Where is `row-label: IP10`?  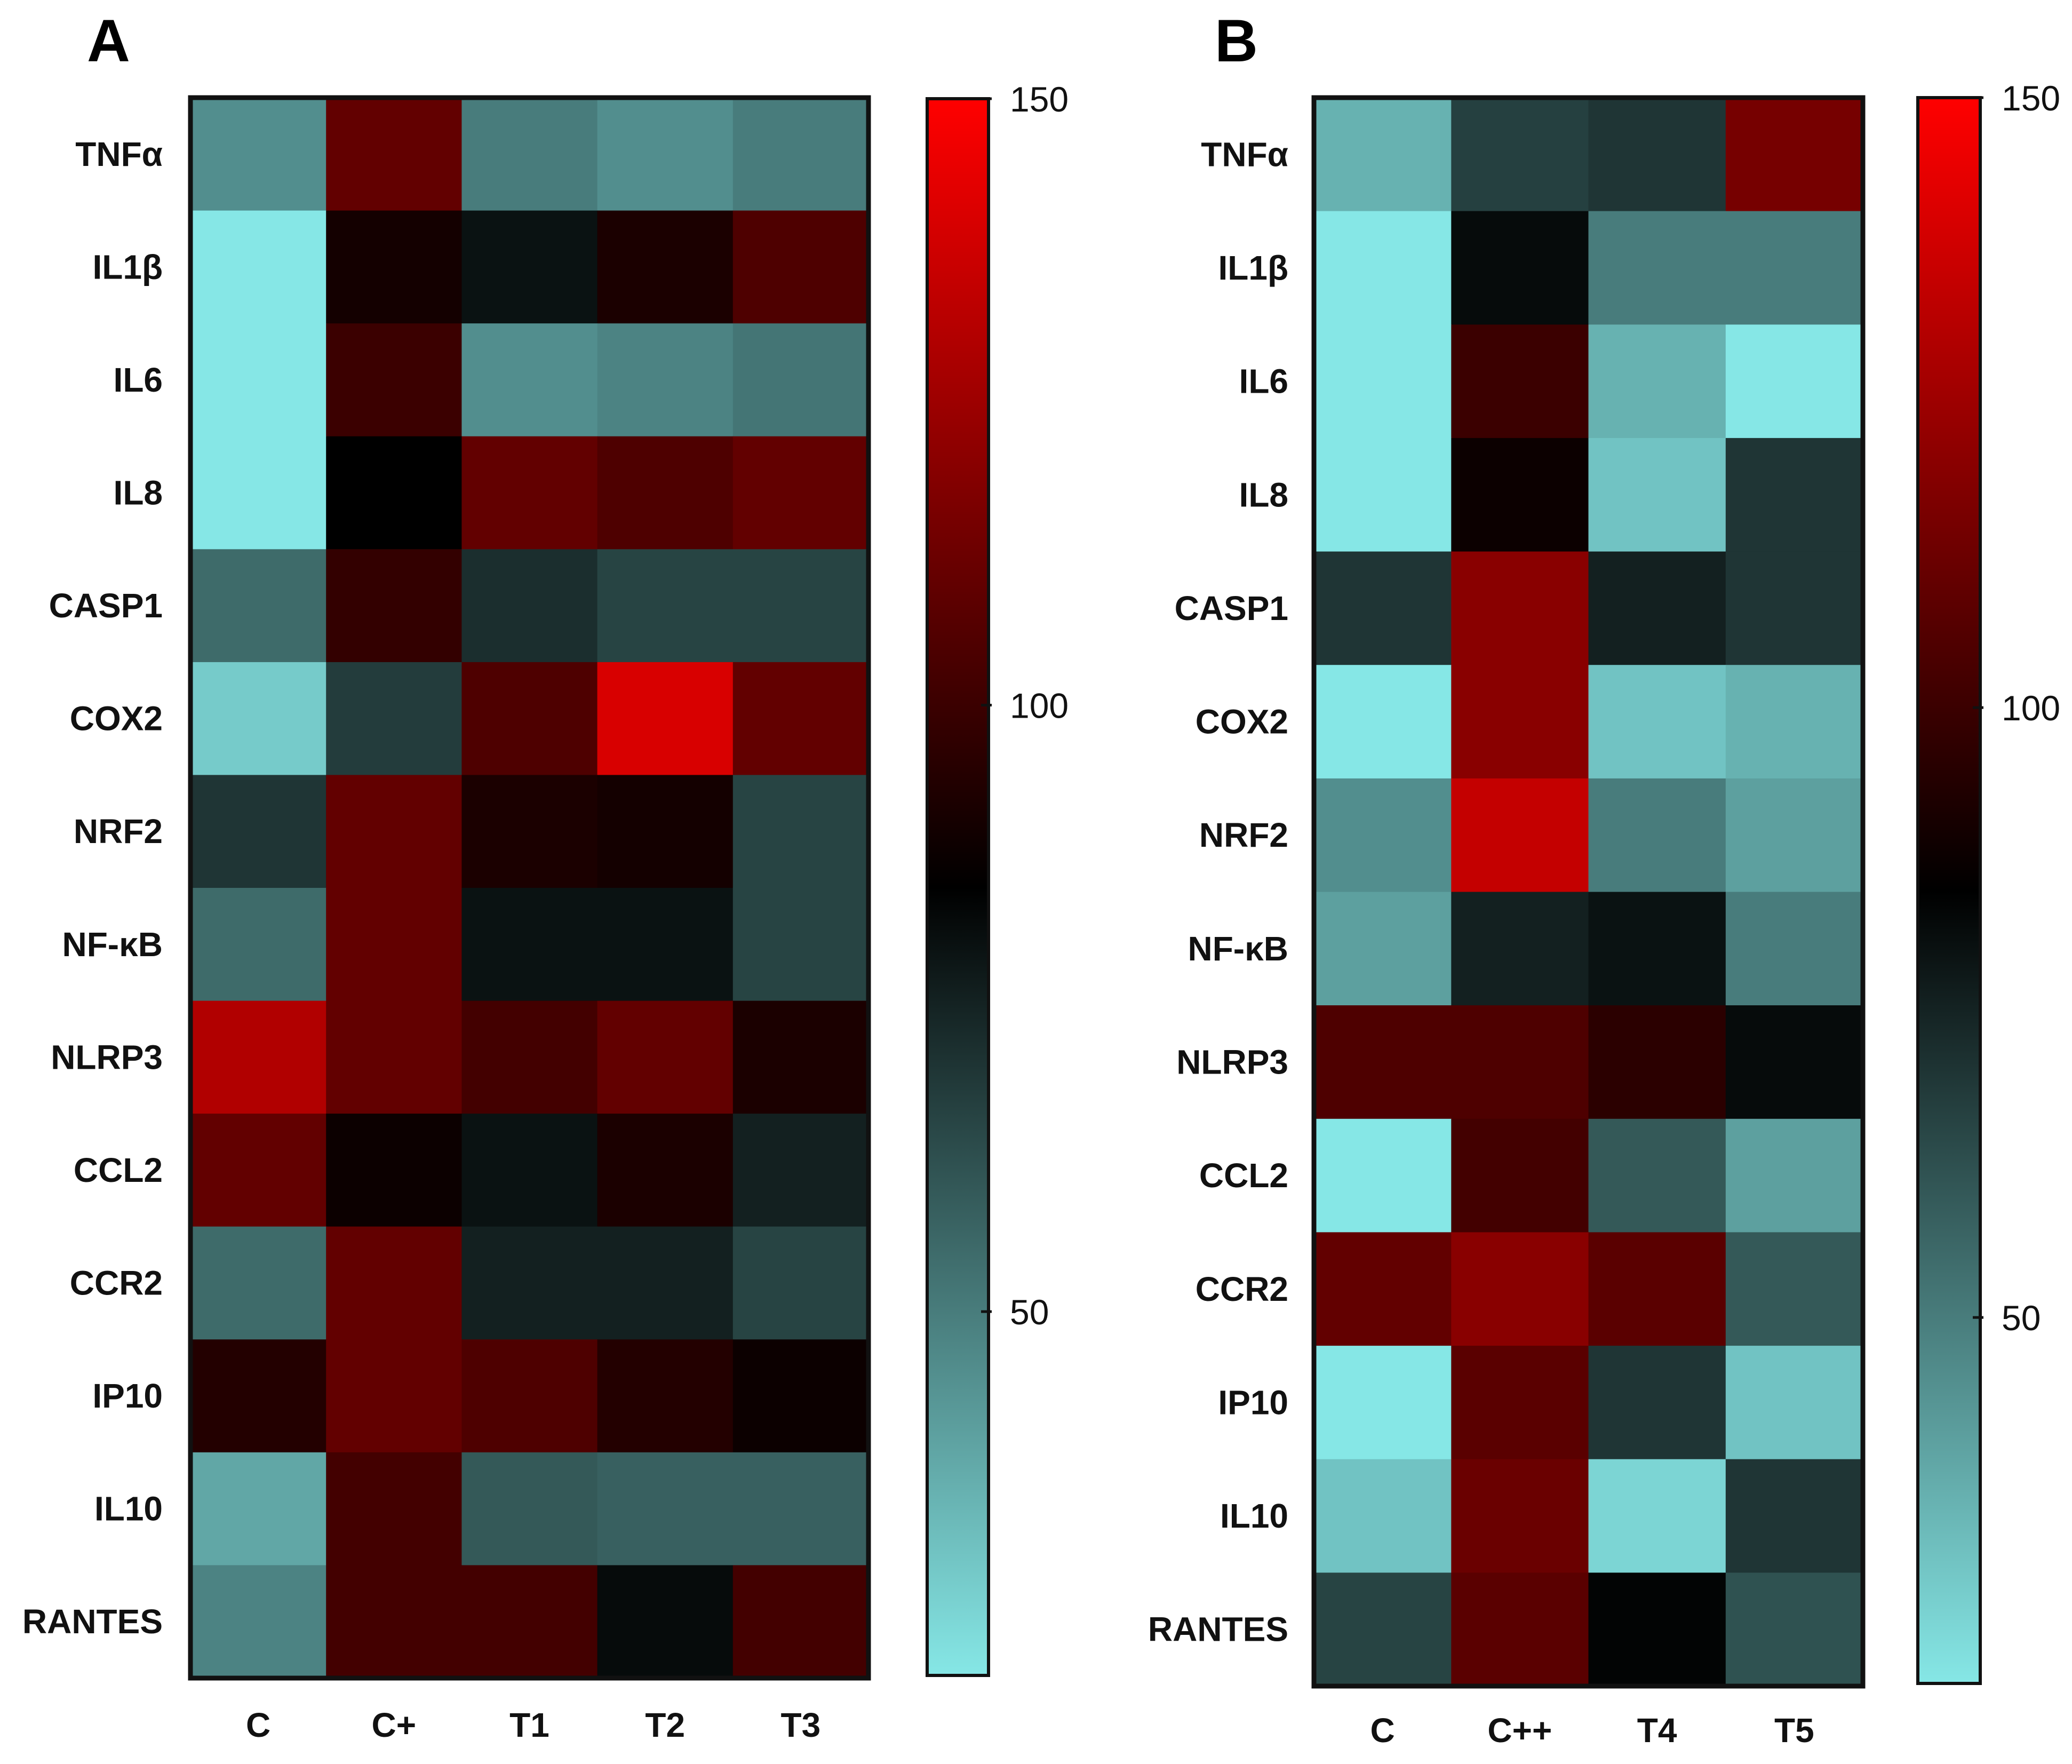 row-label: IP10 is located at coordinates (127, 1396).